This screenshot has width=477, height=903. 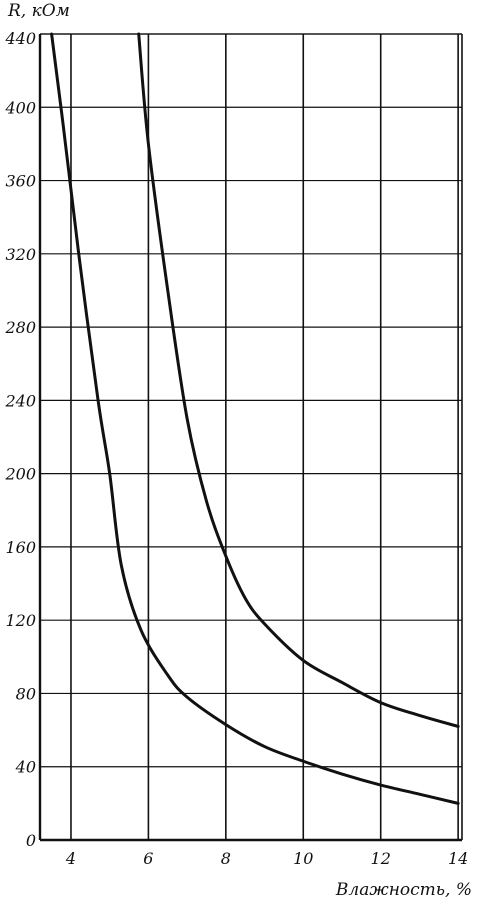 I want to click on y-tick-label-80: 80, so click(x=26, y=693).